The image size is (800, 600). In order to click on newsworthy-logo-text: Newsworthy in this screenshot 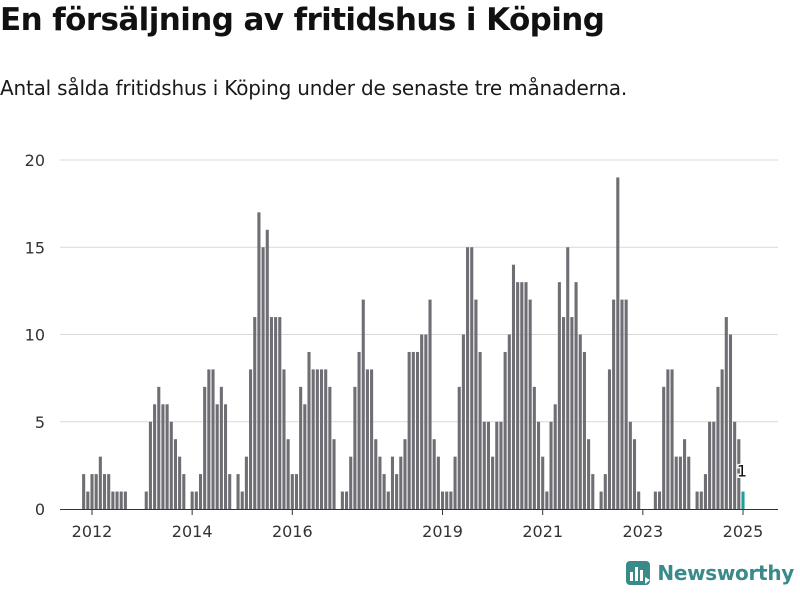, I will do `click(725, 573)`.